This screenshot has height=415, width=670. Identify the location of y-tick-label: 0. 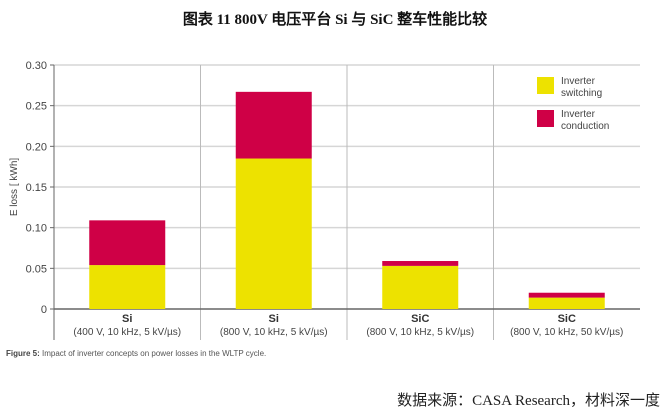
(44, 310).